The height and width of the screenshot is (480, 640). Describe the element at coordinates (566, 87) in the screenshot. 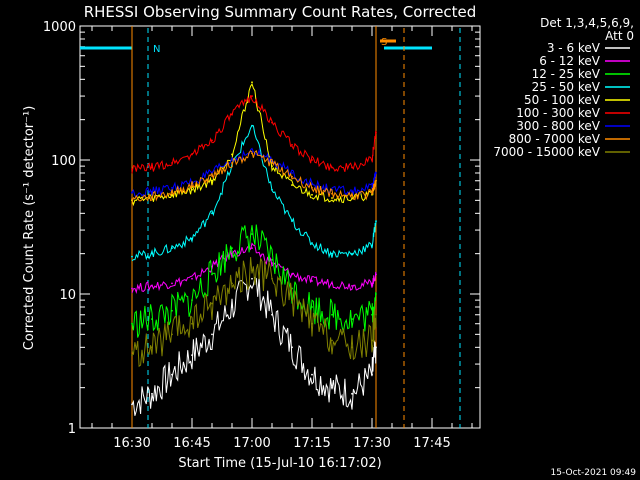

I see `legend-entry-label: 25 - 50 keV` at that location.